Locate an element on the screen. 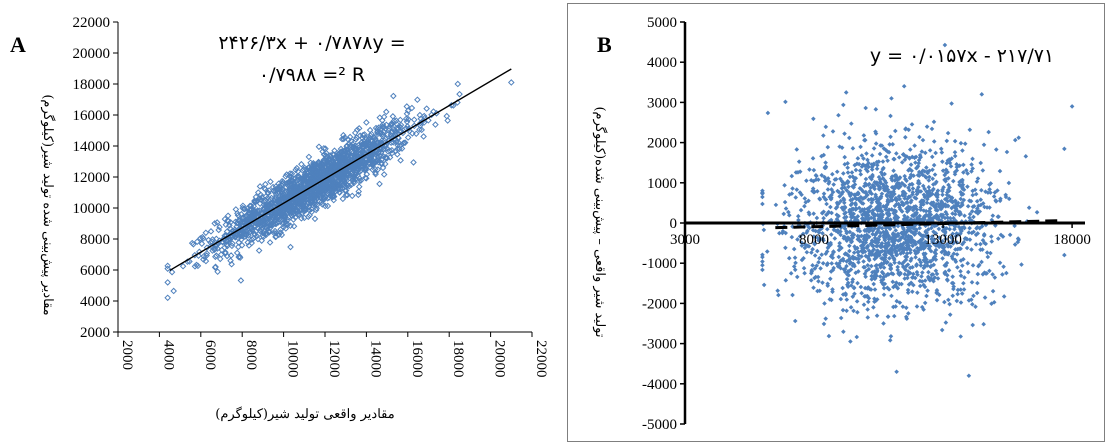 This screenshot has width=1113, height=446. y-tick-label-b: -3000 is located at coordinates (659, 345).